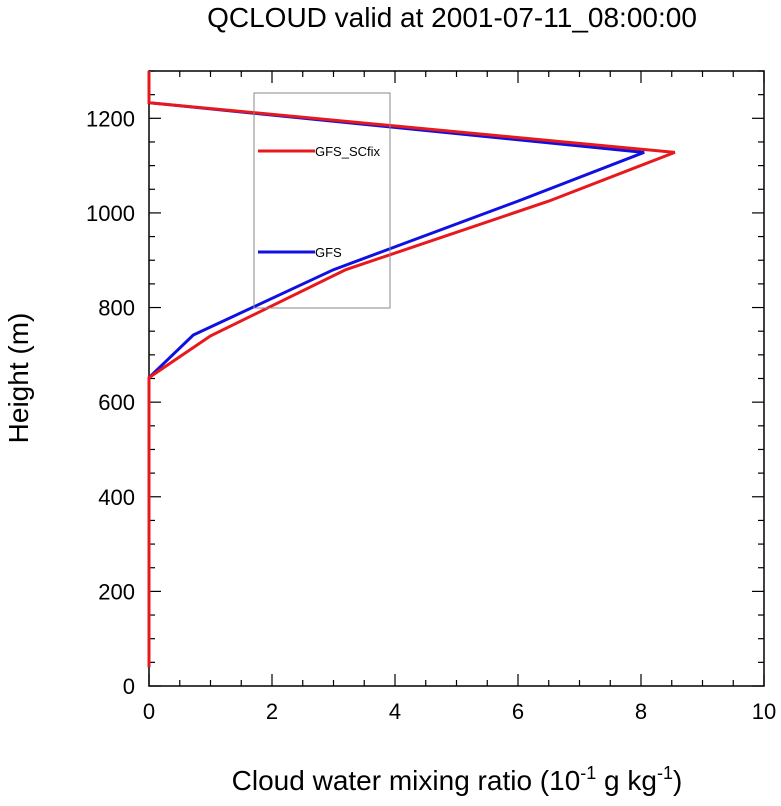  What do you see at coordinates (452, 17) in the screenshot?
I see `chart-title: QCLOUD valid at 2001-07-11_08:00:00` at bounding box center [452, 17].